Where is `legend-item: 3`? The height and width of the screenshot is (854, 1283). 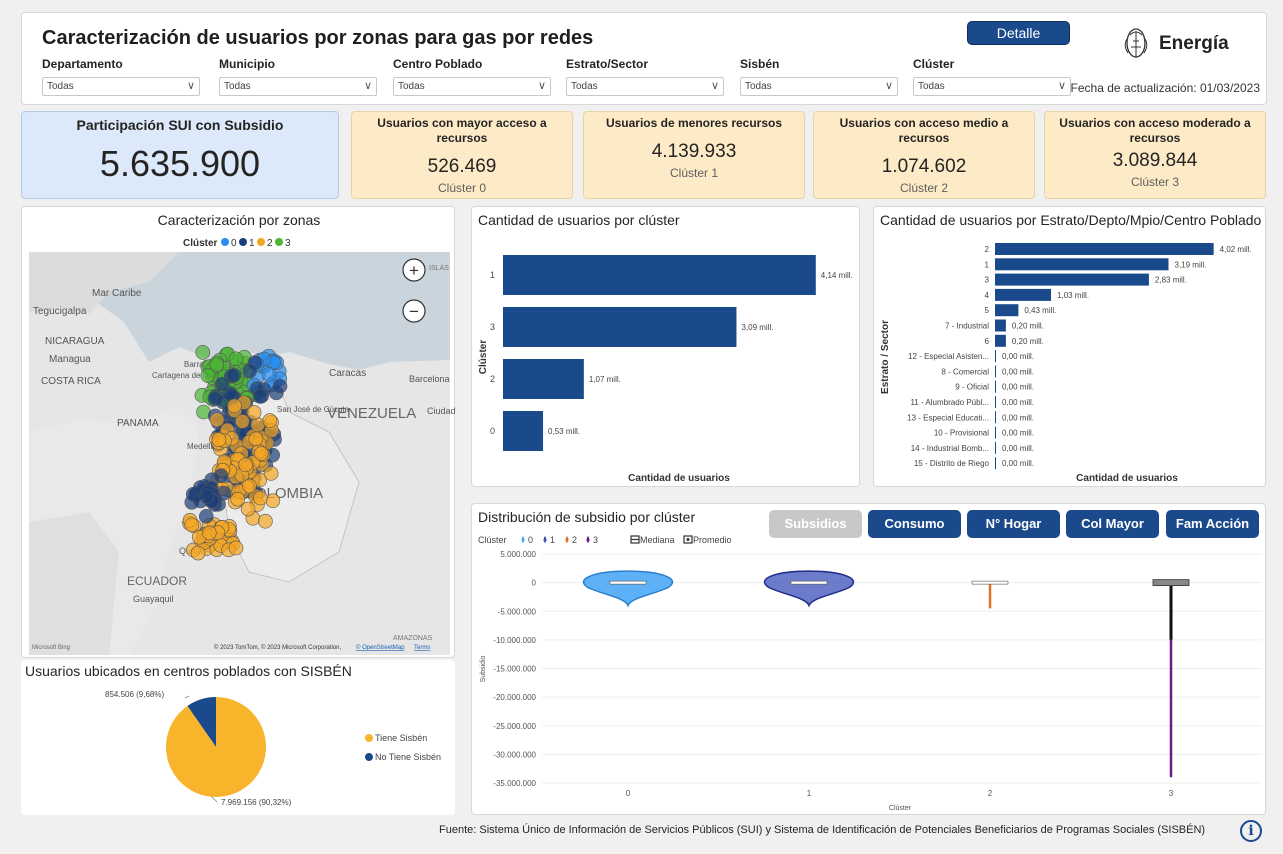 legend-item: 3 is located at coordinates (595, 540).